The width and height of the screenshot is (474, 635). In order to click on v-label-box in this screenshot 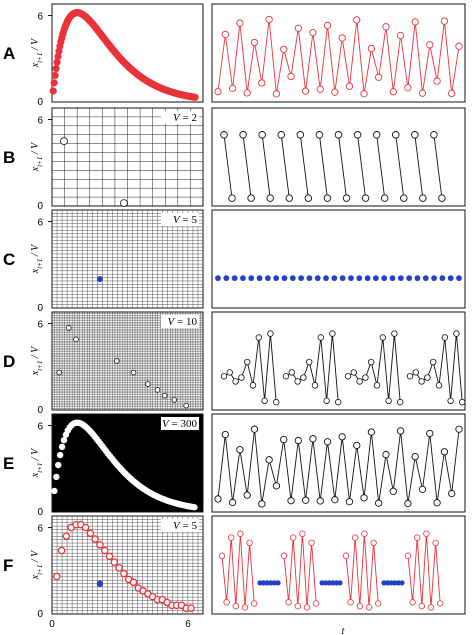, I will do `click(180, 117)`.